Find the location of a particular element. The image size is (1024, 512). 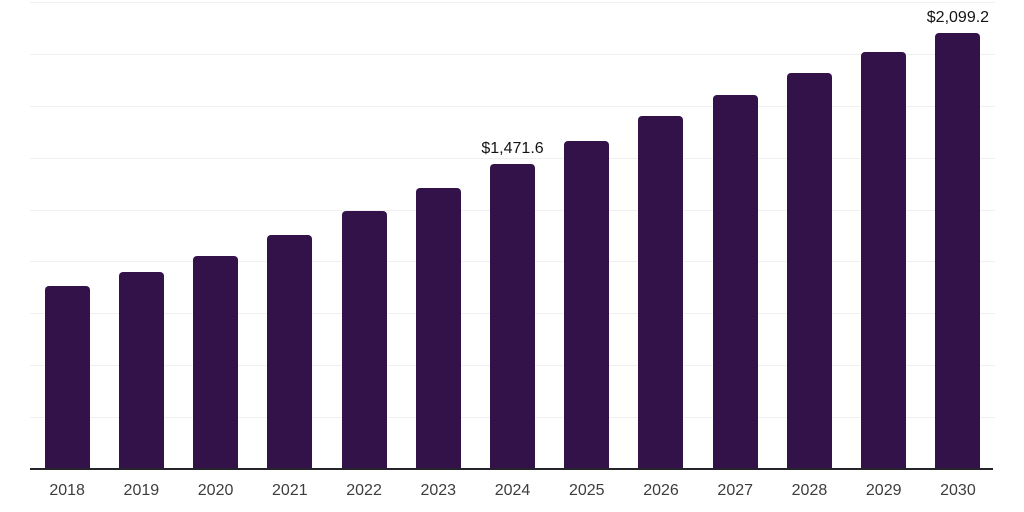

bar-group-2027 is located at coordinates (735, 234).